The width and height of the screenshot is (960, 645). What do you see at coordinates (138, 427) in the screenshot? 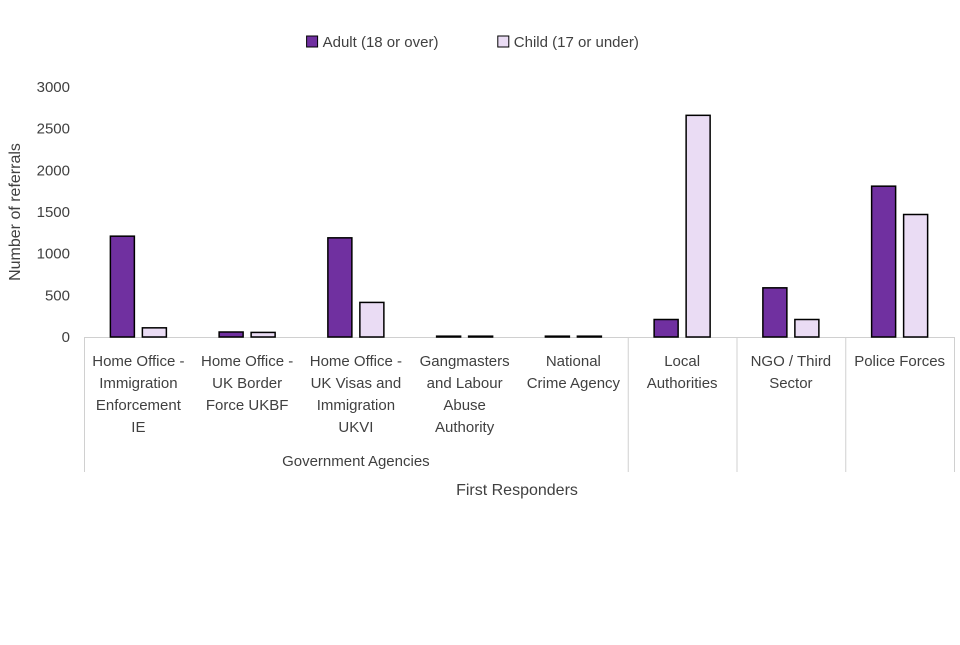
I see `x-tick-label-0-3: IE` at bounding box center [138, 427].